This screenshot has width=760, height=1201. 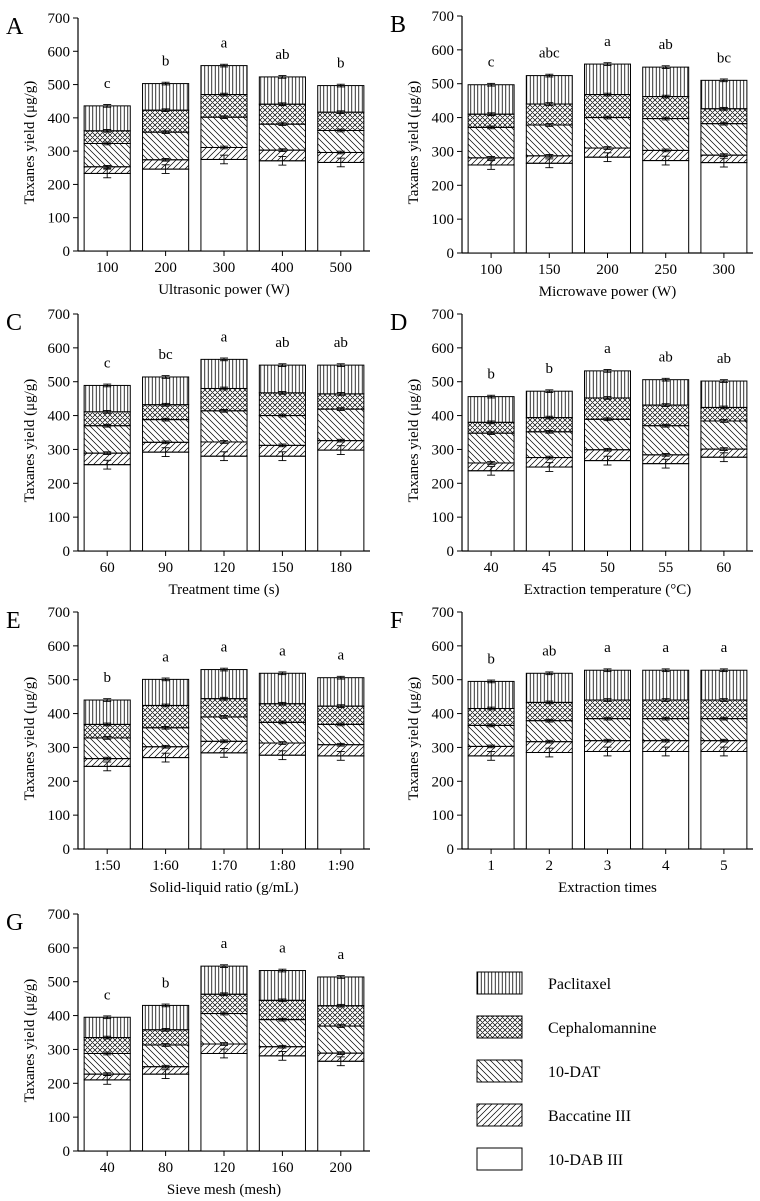 I want to click on y-tick-label: 200, so click(x=443, y=186).